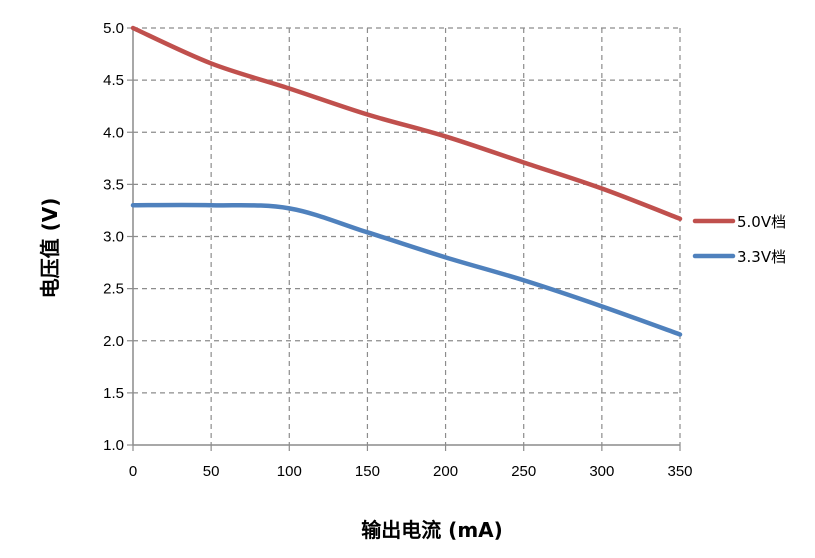 The width and height of the screenshot is (815, 558). I want to click on y-tick-label: 4.5, so click(113, 80).